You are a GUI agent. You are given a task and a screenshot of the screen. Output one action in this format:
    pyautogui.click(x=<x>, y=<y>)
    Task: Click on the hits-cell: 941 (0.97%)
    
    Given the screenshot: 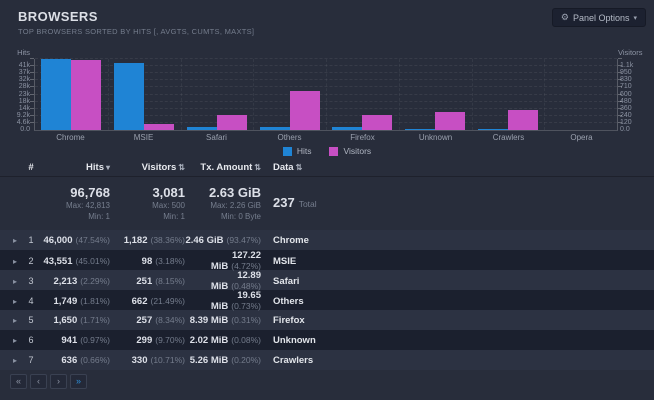 What is the action you would take?
    pyautogui.click(x=74, y=340)
    